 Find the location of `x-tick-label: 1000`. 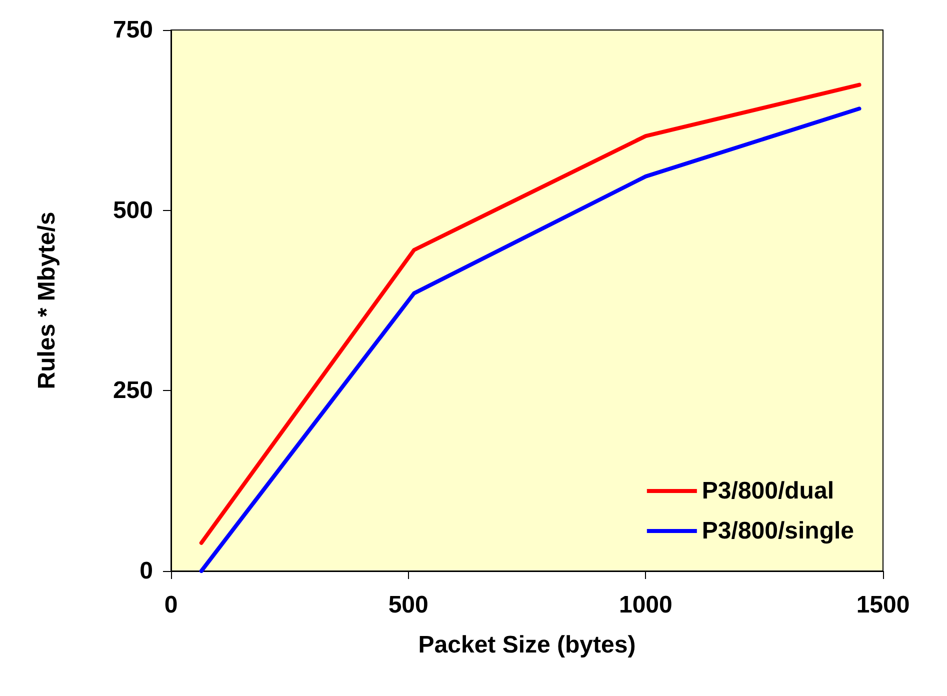

x-tick-label: 1000 is located at coordinates (645, 605).